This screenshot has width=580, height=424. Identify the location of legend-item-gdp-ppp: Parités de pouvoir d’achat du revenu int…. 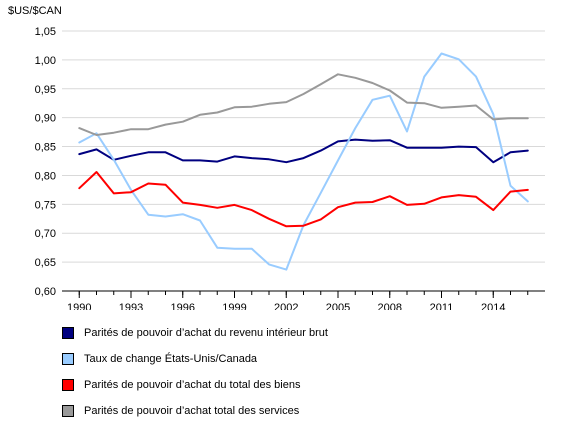
(195, 333).